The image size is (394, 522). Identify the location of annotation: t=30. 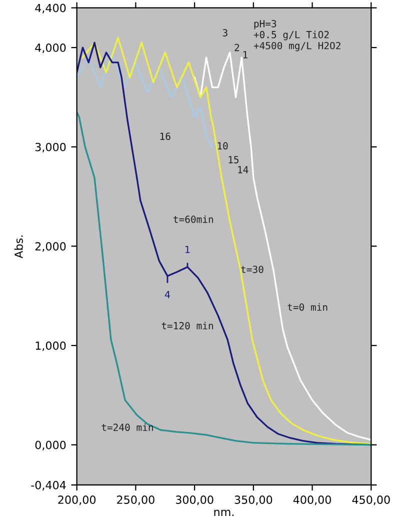
(252, 270).